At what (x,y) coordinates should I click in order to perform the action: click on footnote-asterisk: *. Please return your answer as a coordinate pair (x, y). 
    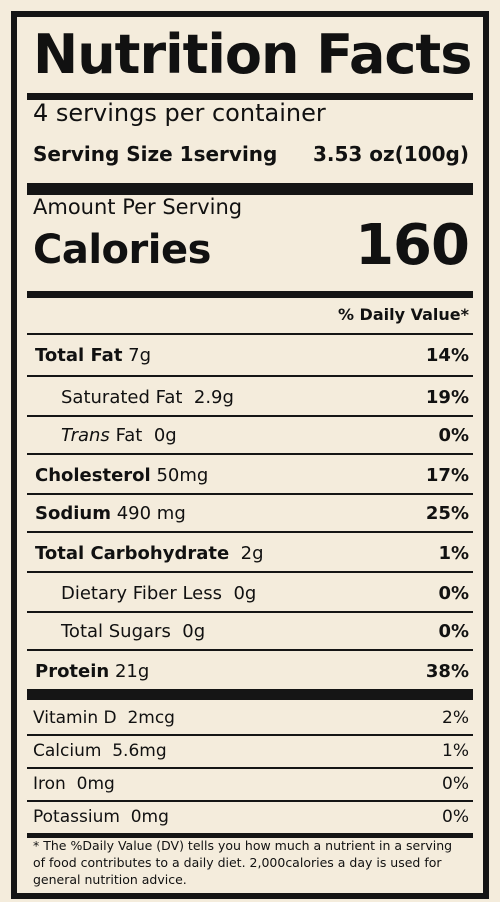
    Looking at the image, I should click on (36, 845).